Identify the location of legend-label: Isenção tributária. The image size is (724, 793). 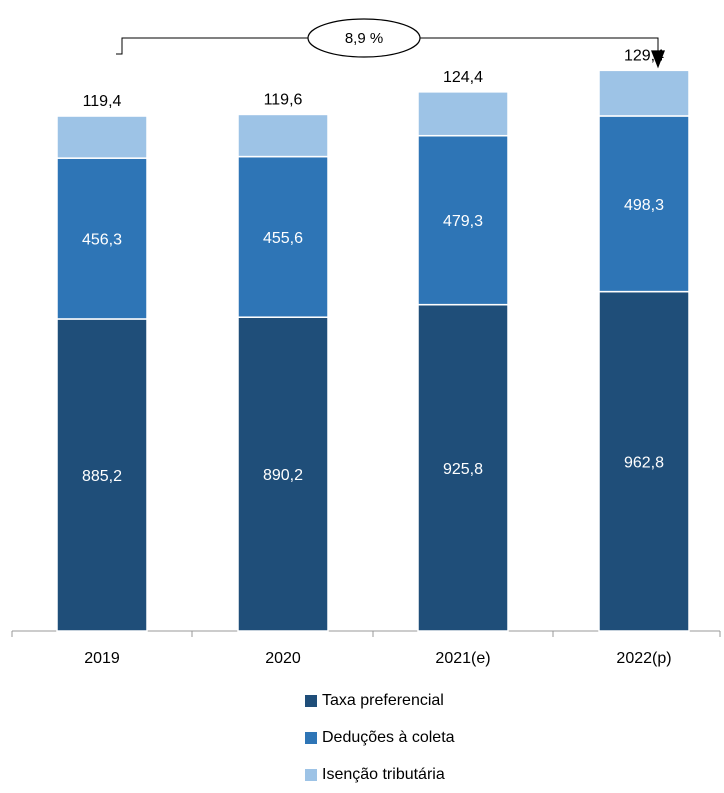
(383, 774).